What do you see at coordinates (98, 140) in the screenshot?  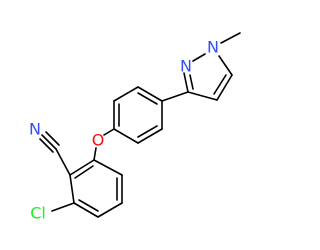 I see `atom-label: O` at bounding box center [98, 140].